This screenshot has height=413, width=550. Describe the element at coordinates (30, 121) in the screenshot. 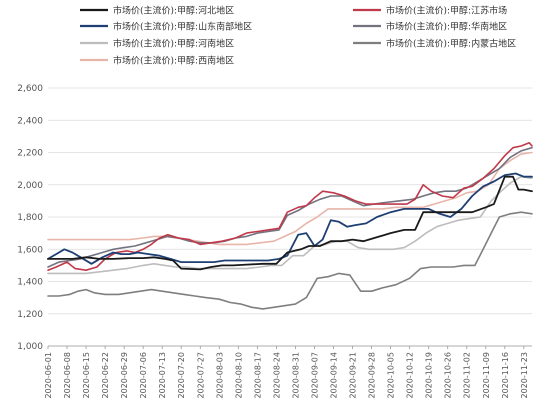

I see `y-tick-label: 2,400` at that location.